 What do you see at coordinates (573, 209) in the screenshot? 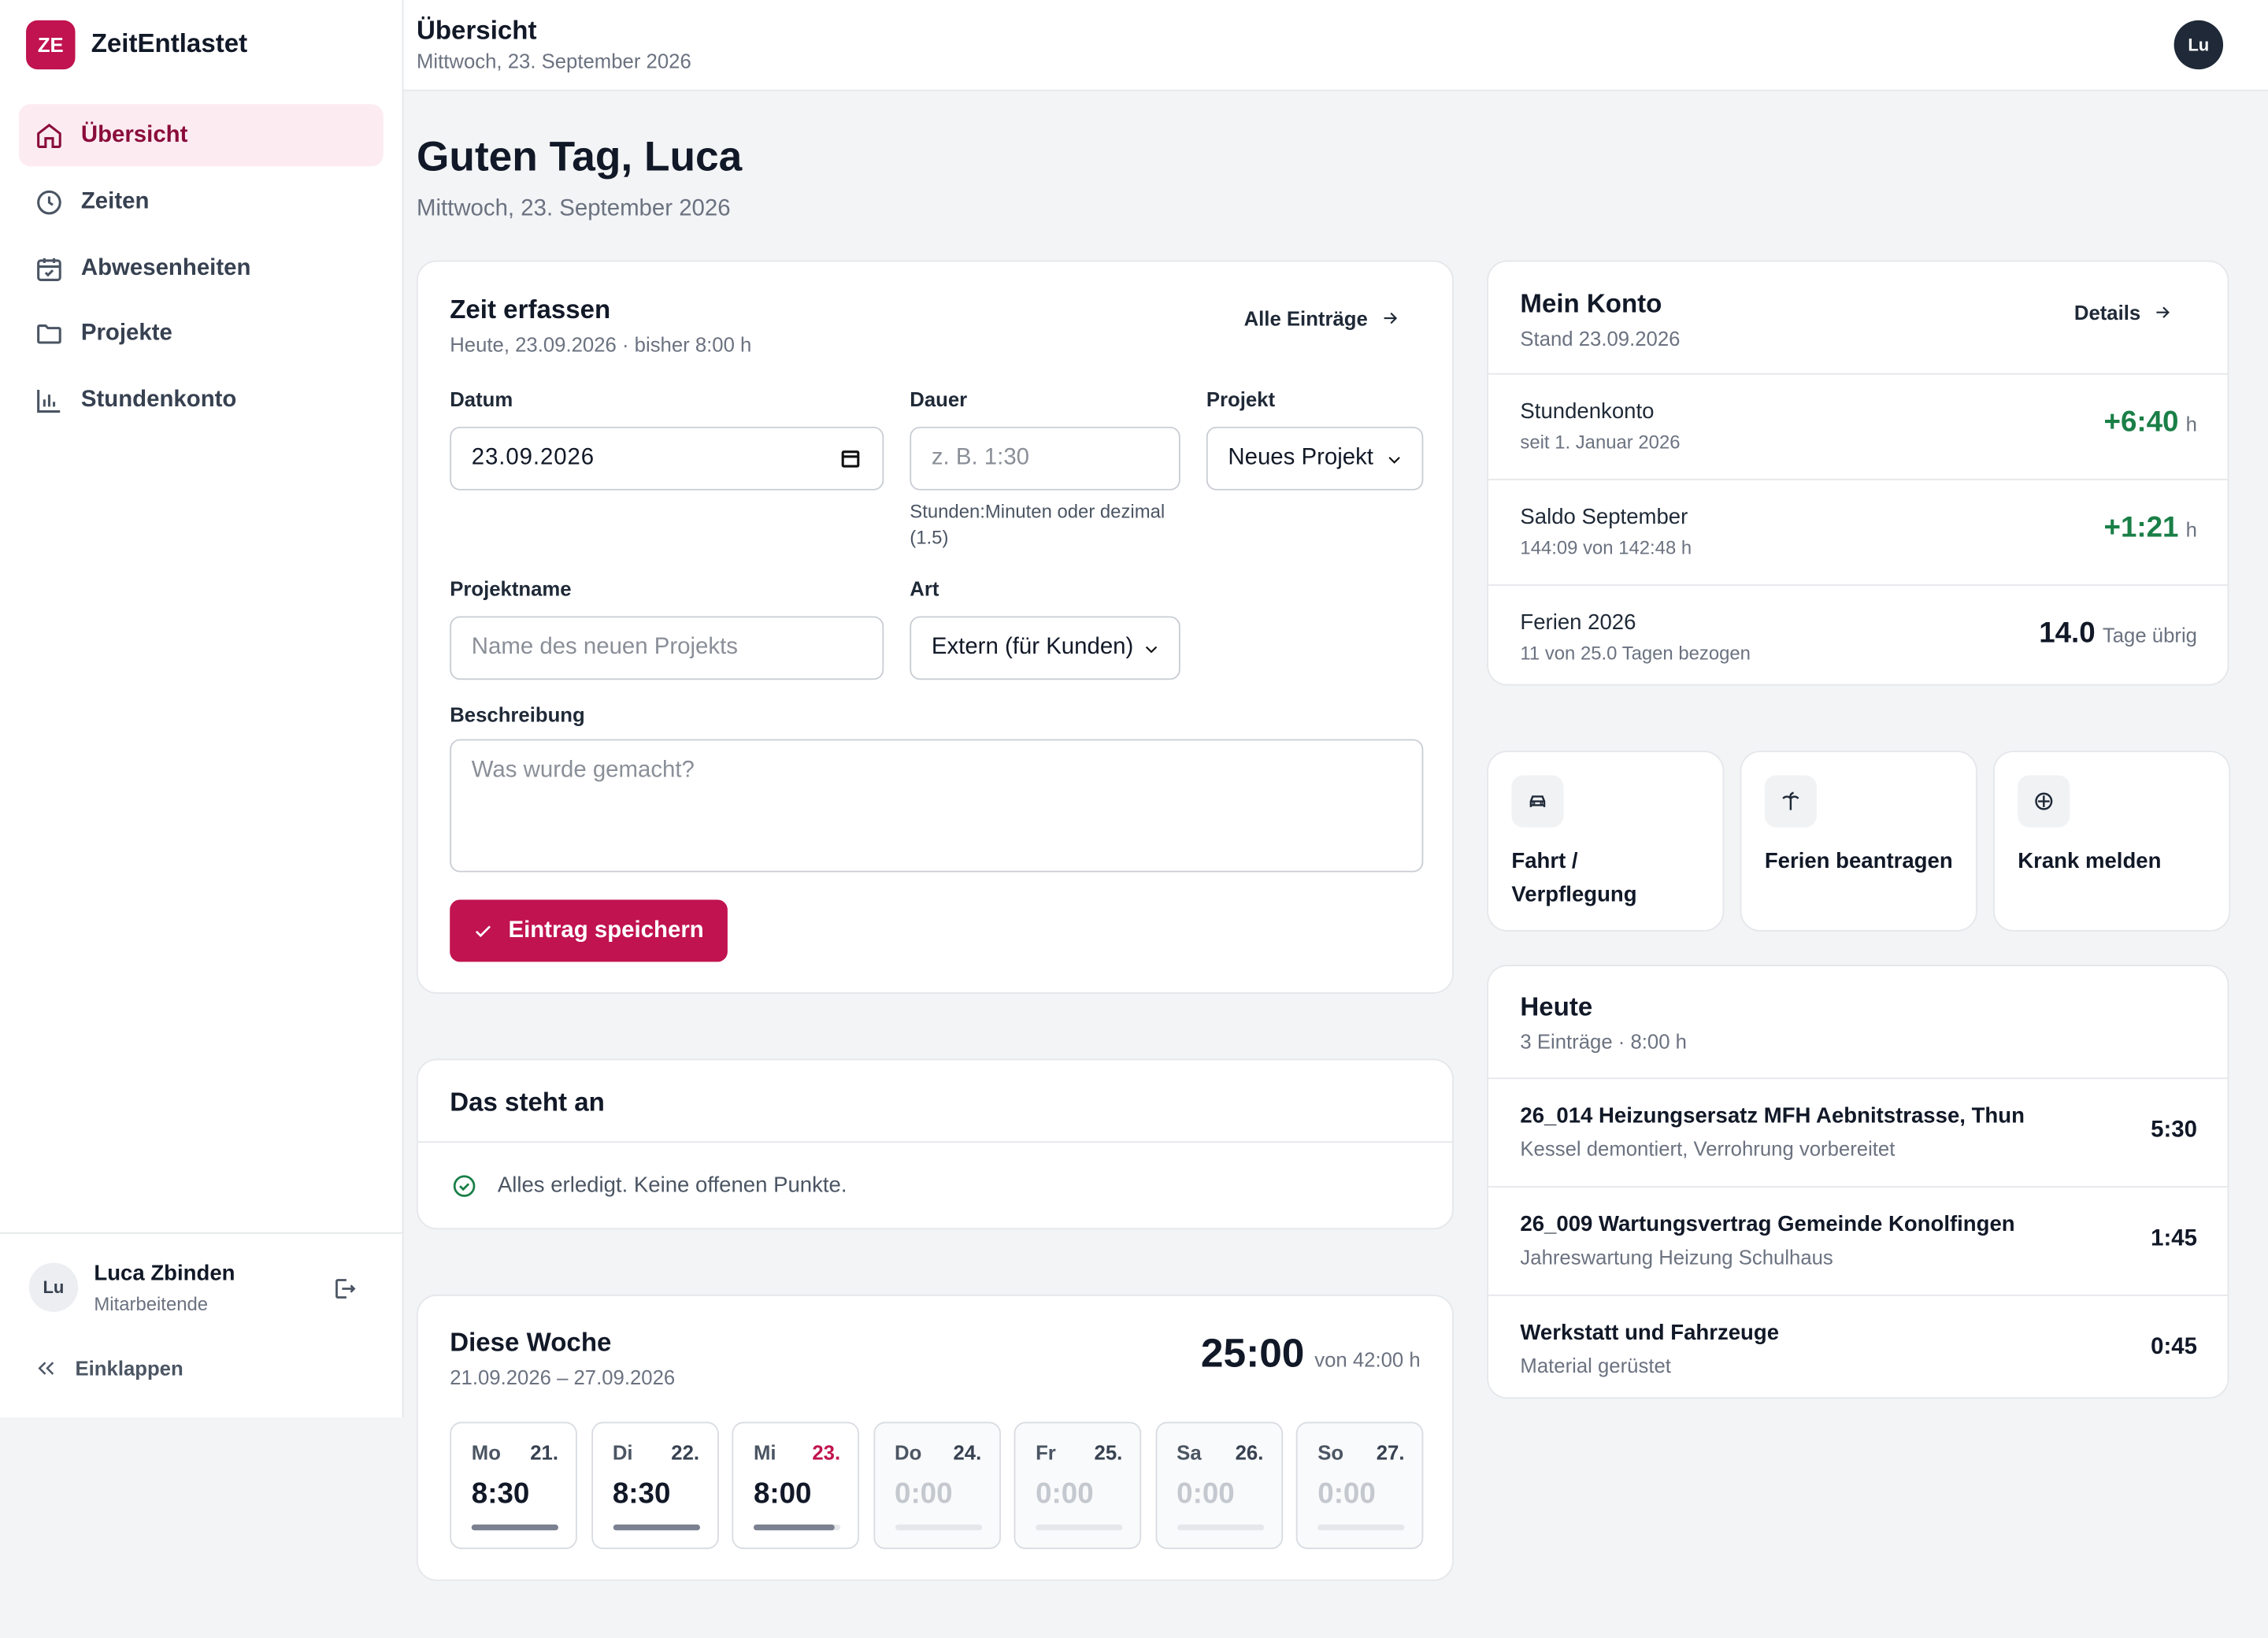
I see `greeting-date: Mittwoch, 23. September 2026` at bounding box center [573, 209].